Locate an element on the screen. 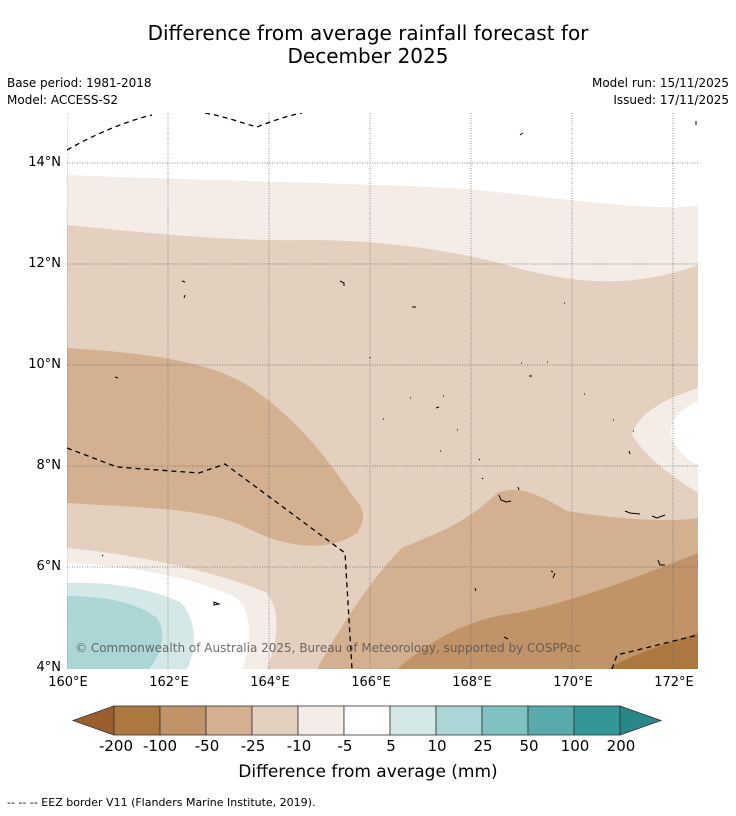  lat-label-4n: 4°N is located at coordinates (49, 667).